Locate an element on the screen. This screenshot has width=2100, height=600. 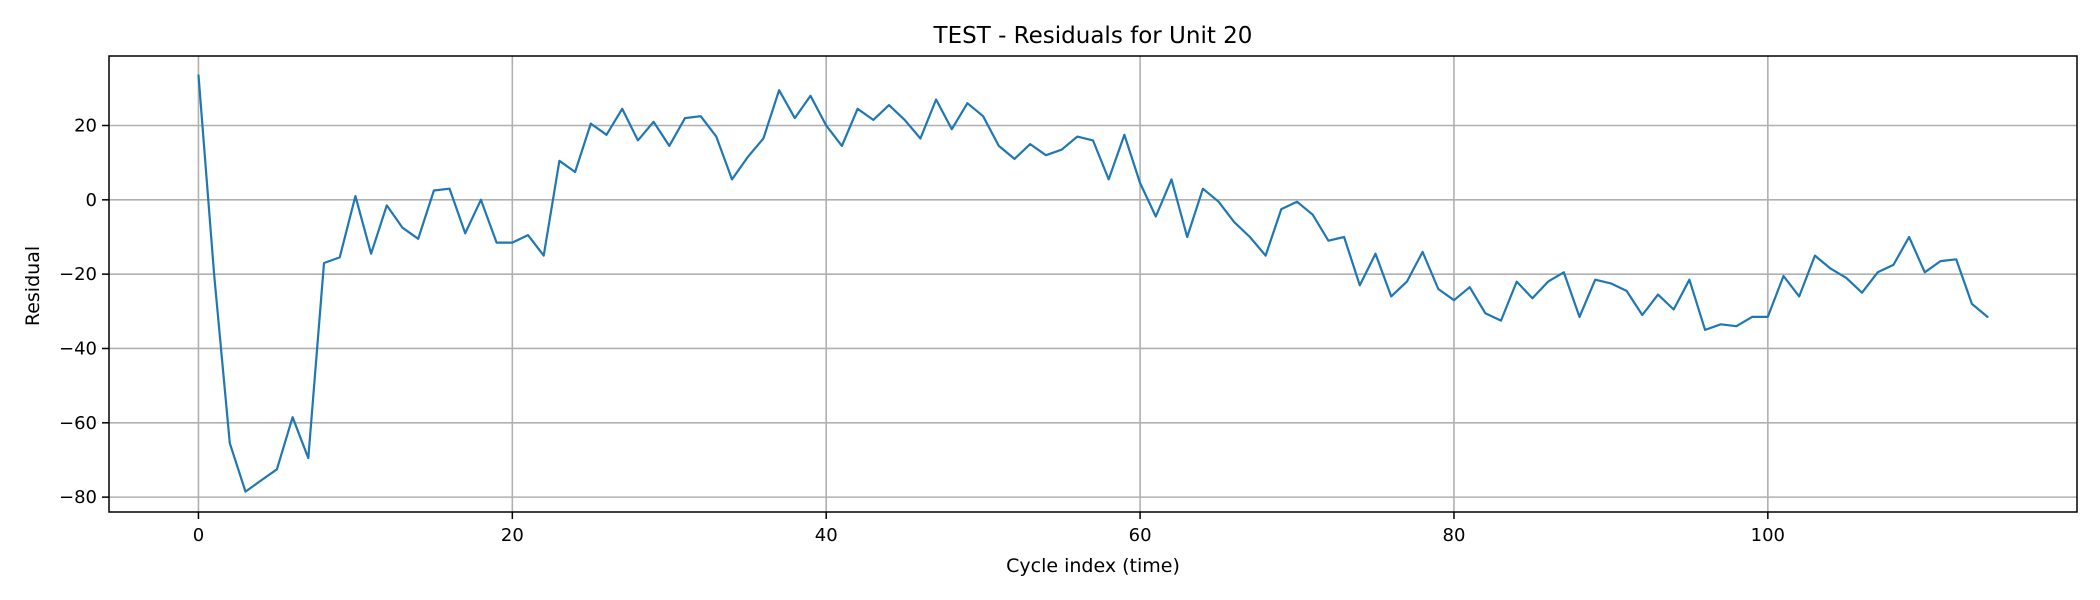
y-tick-label: −80 is located at coordinates (78, 497).